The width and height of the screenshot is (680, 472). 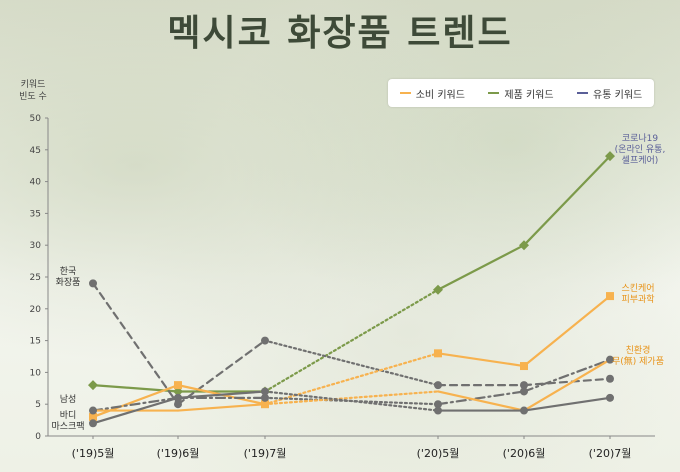 What do you see at coordinates (35, 342) in the screenshot?
I see `y-tick-label: 15` at bounding box center [35, 342].